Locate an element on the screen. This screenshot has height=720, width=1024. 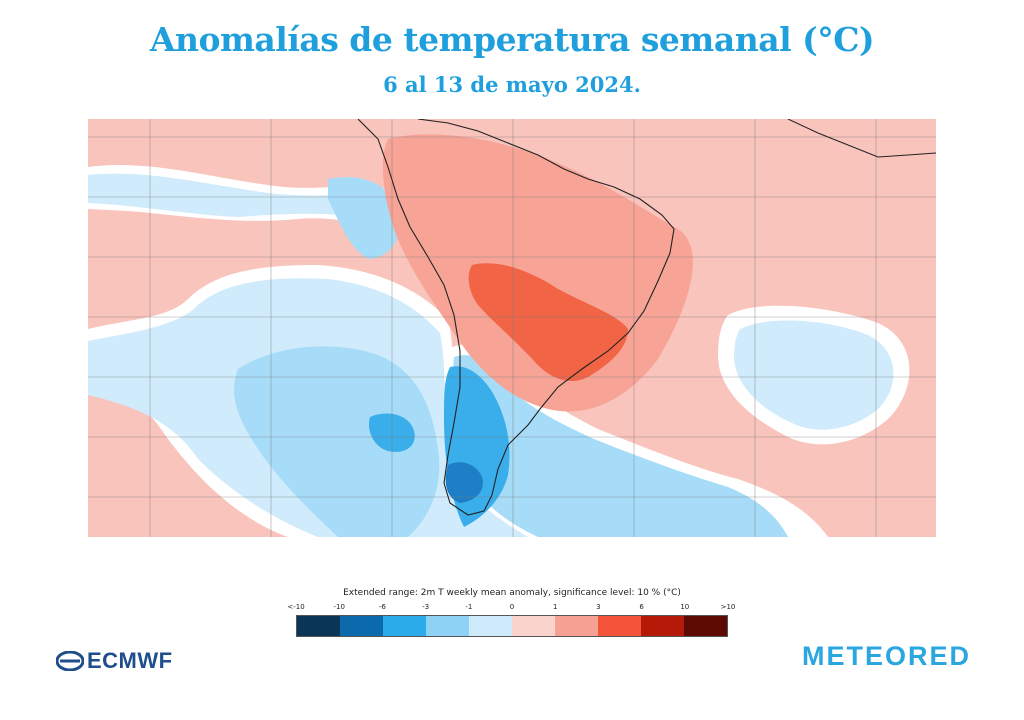
page-title: Anomalías de temperatura semanal (°C) is located at coordinates (512, 39).